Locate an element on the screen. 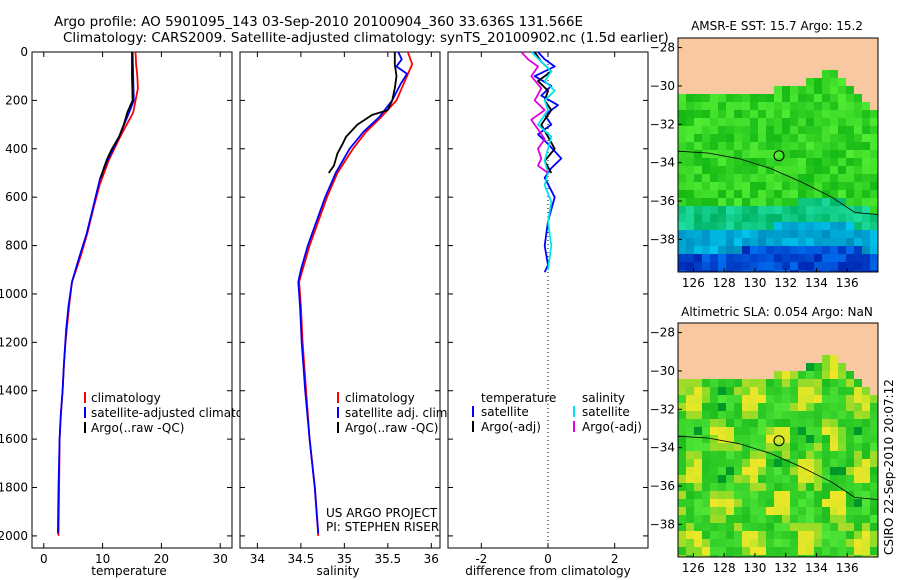 The image size is (900, 580). sla-map-ticks: 126 128 130 132 134 136 −28 −30 −32 −34 −36 −38 is located at coordinates (754, 450).